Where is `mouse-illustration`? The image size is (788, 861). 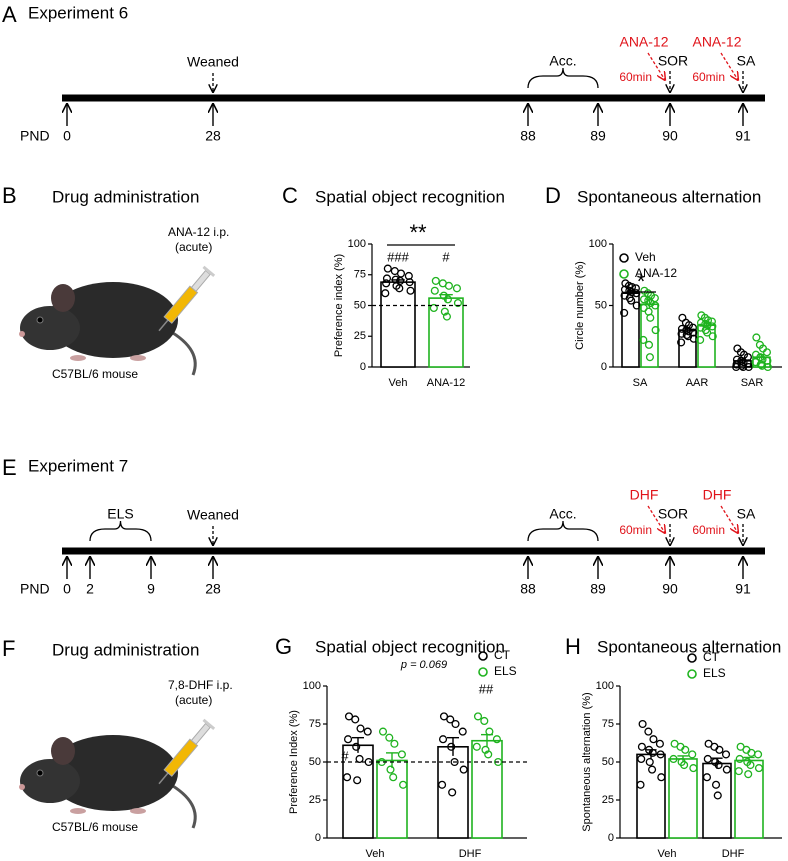 mouse-illustration is located at coordinates (117, 773).